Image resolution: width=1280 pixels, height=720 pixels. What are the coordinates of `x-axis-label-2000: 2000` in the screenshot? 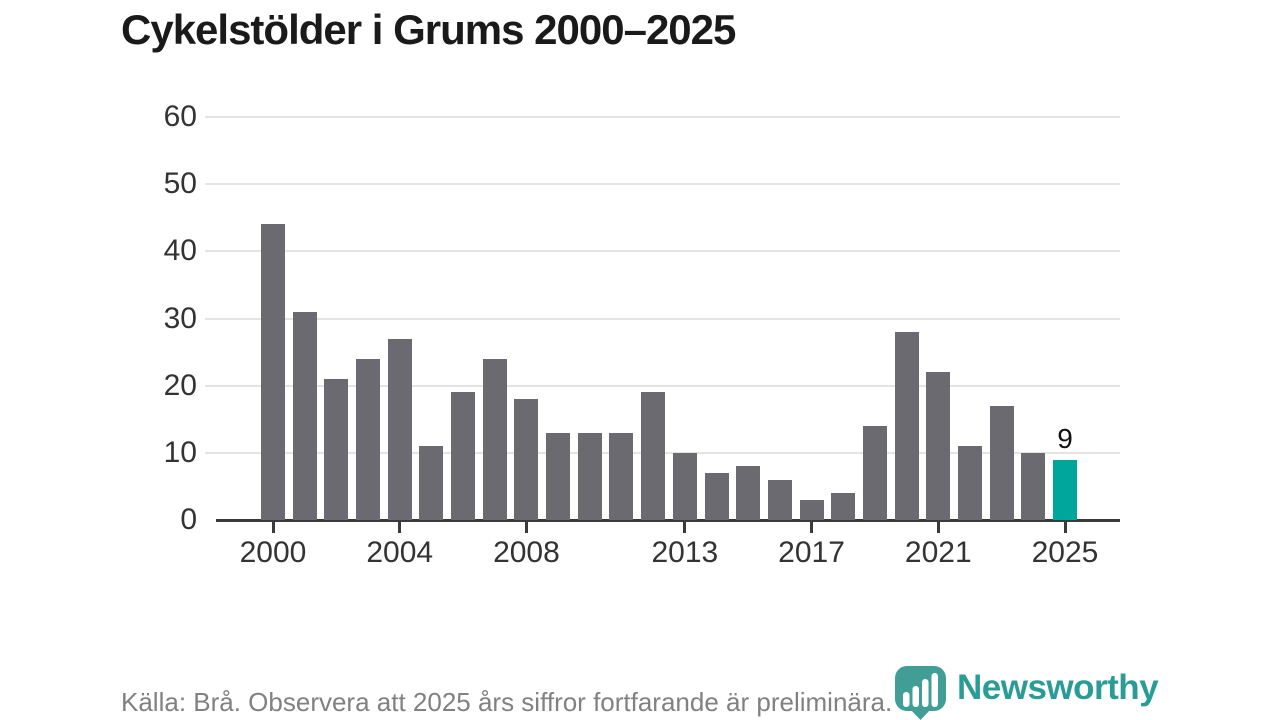 It's located at (273, 552).